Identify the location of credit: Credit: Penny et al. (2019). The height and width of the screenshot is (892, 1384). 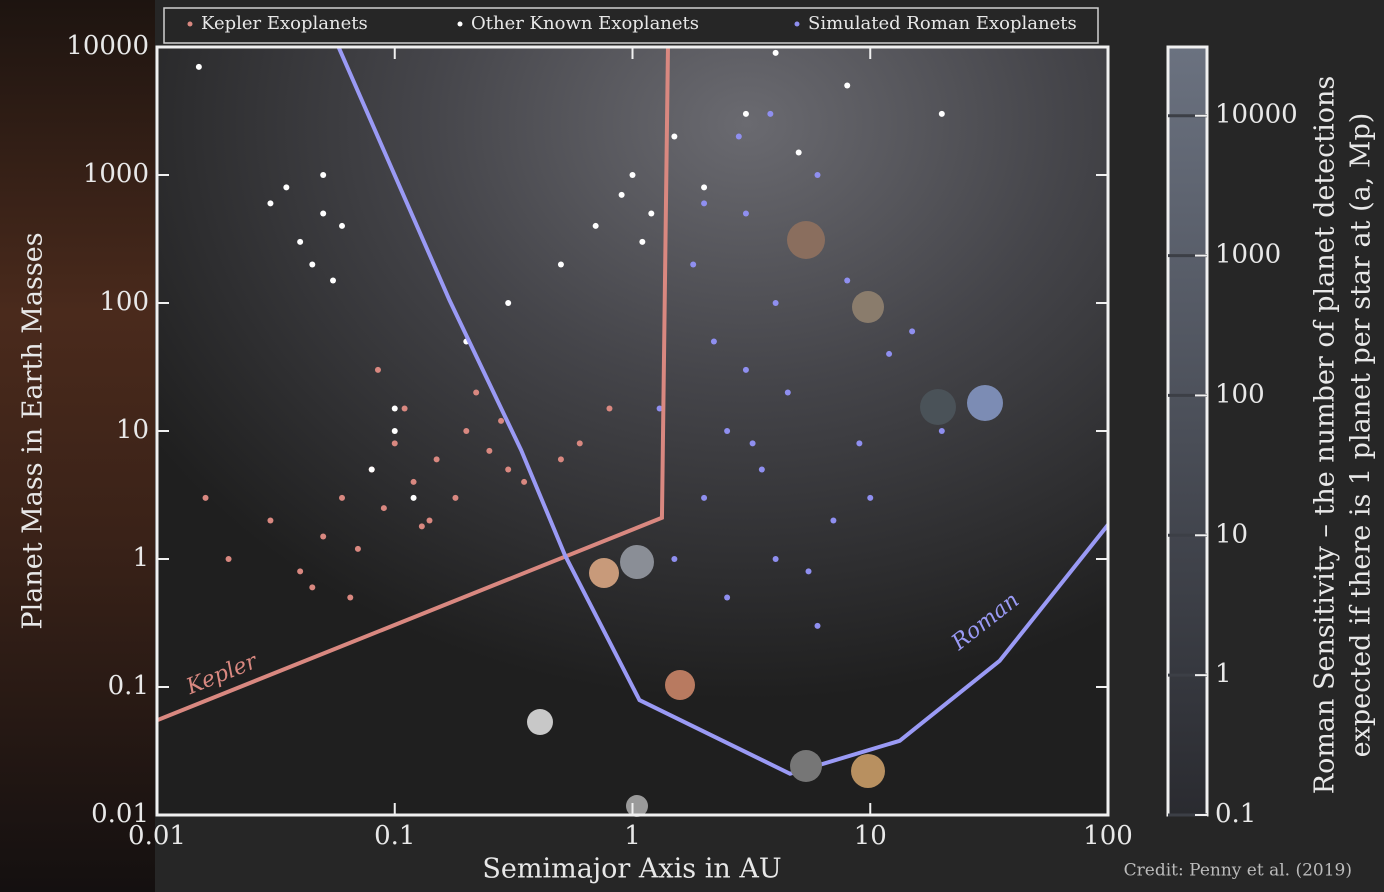
(1238, 871).